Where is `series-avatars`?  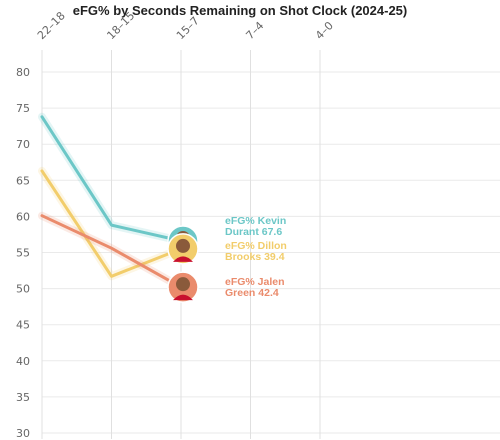
series-avatars is located at coordinates (183, 264).